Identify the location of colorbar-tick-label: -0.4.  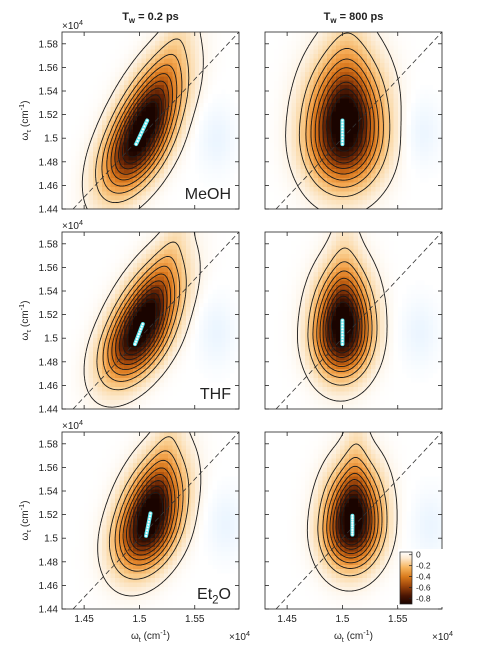
(423, 577).